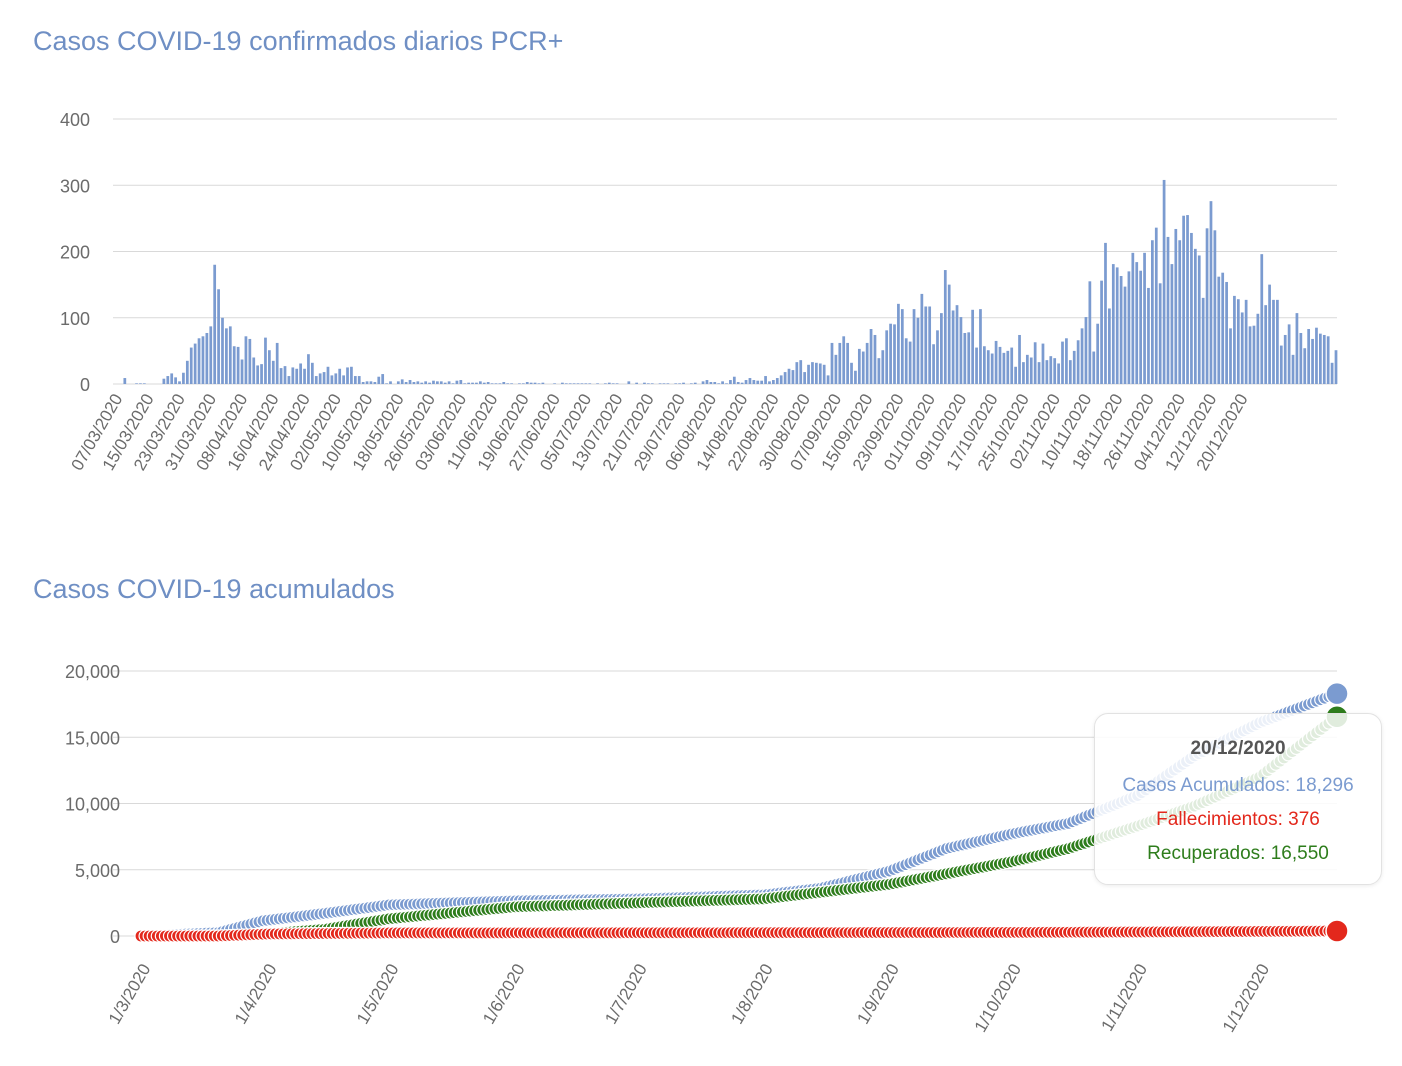 This screenshot has height=1066, width=1402. Describe the element at coordinates (752, 994) in the screenshot. I see `x-tick-label: 1/8/2020` at that location.